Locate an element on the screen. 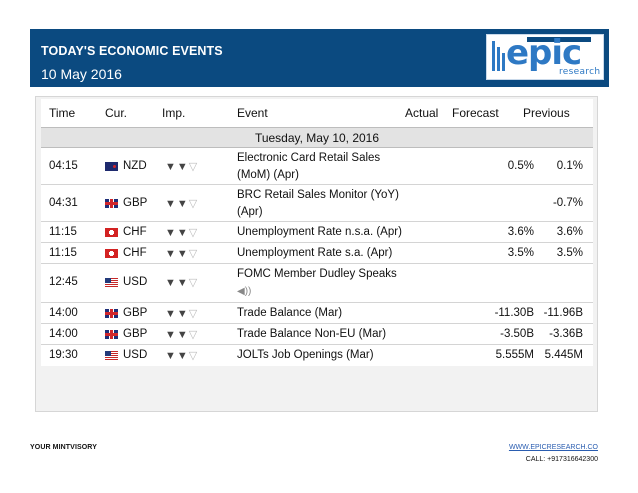  row-event: BRC Retail Sales Monitor (YoY) (Apr) is located at coordinates (318, 203).